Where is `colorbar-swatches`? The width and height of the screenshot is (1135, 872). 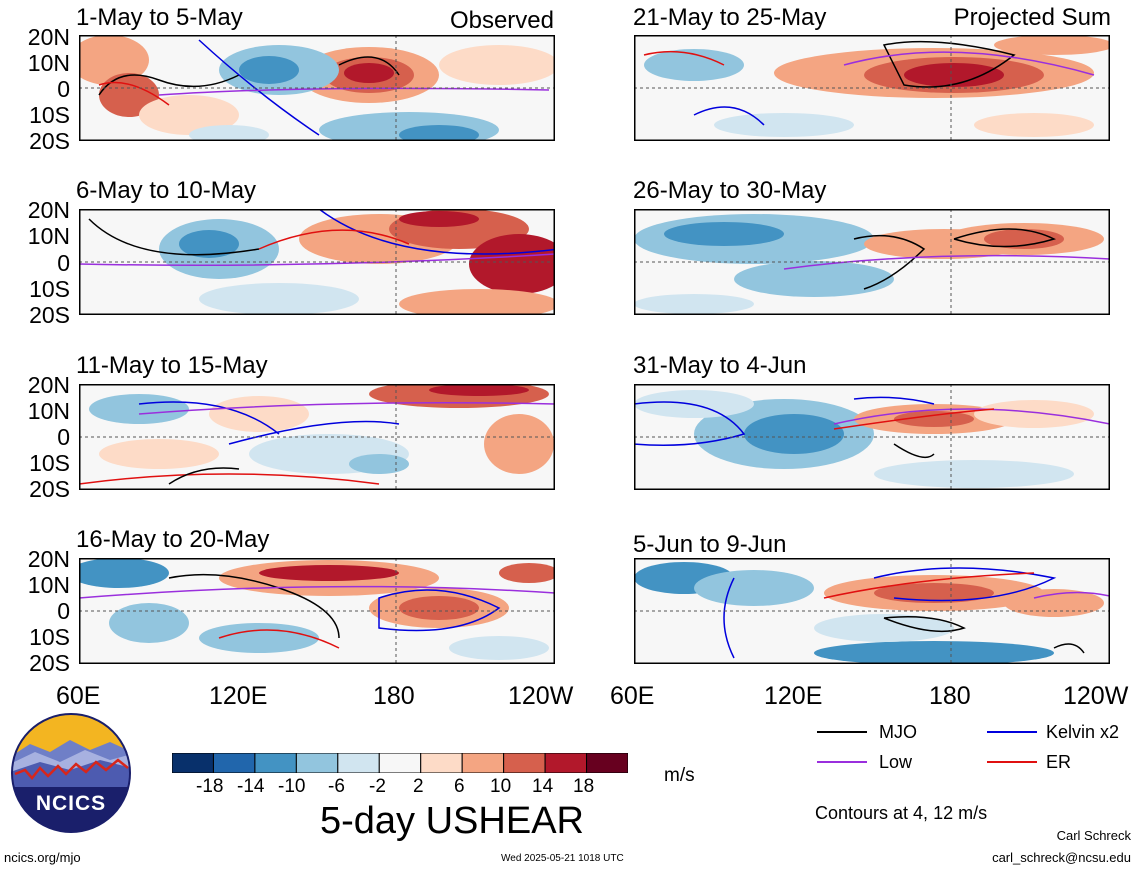
colorbar-swatches is located at coordinates (400, 763).